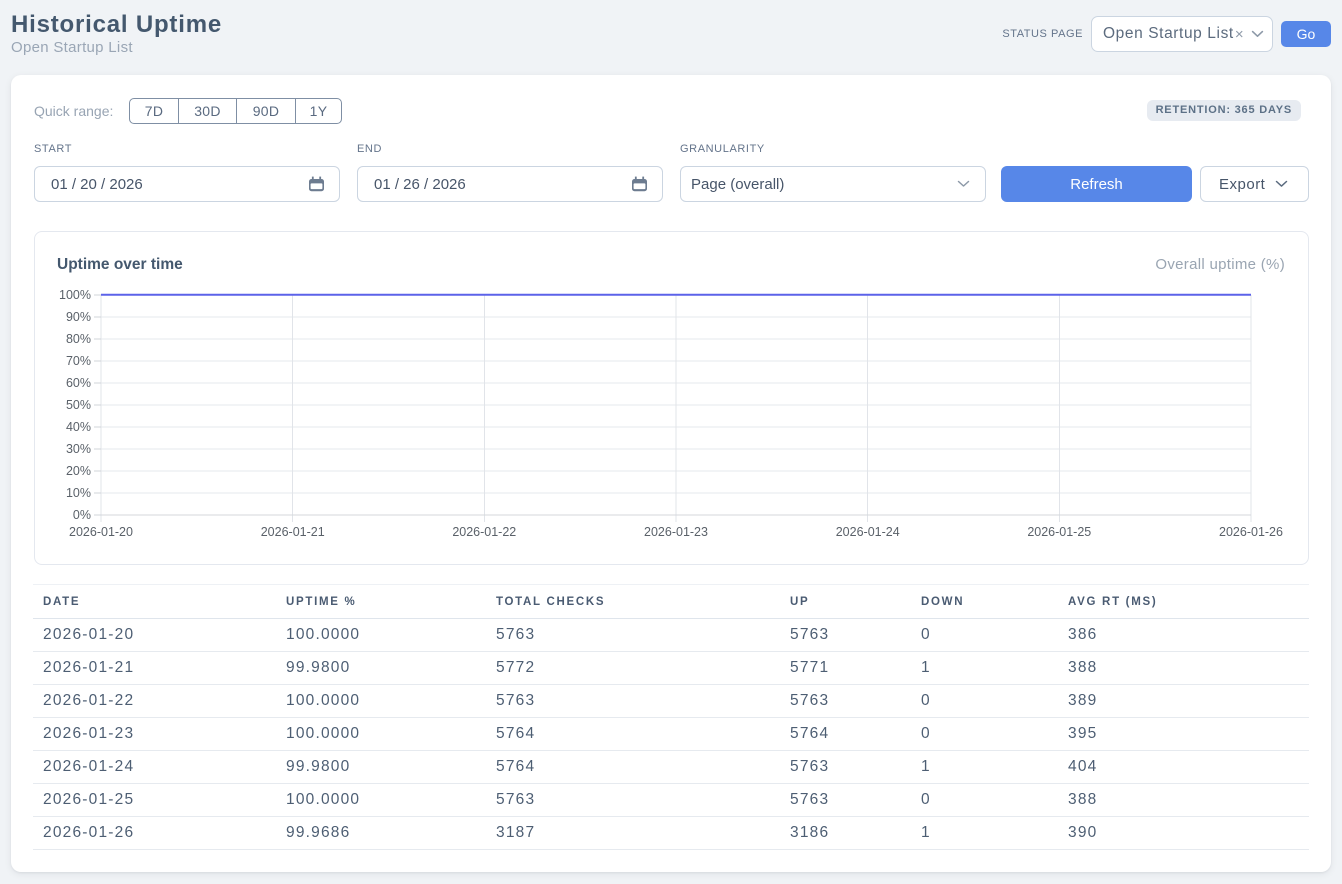  I want to click on svg-text: 30%, so click(78, 449).